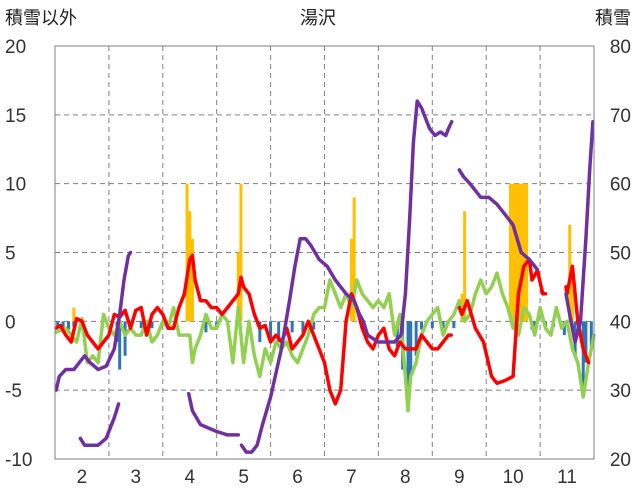 This screenshot has height=501, width=636. Describe the element at coordinates (502, 321) in the screenshot. I see `red-series-line` at that location.